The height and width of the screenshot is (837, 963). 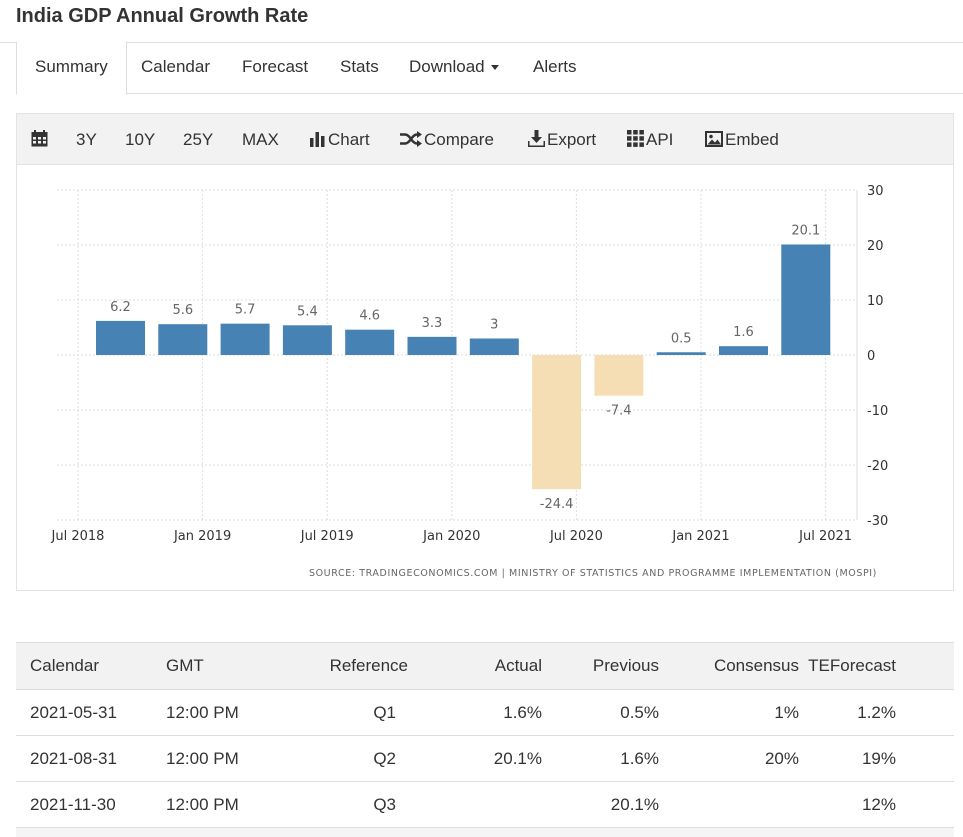 What do you see at coordinates (729, 758) in the screenshot?
I see `cell-consensus: 20%` at bounding box center [729, 758].